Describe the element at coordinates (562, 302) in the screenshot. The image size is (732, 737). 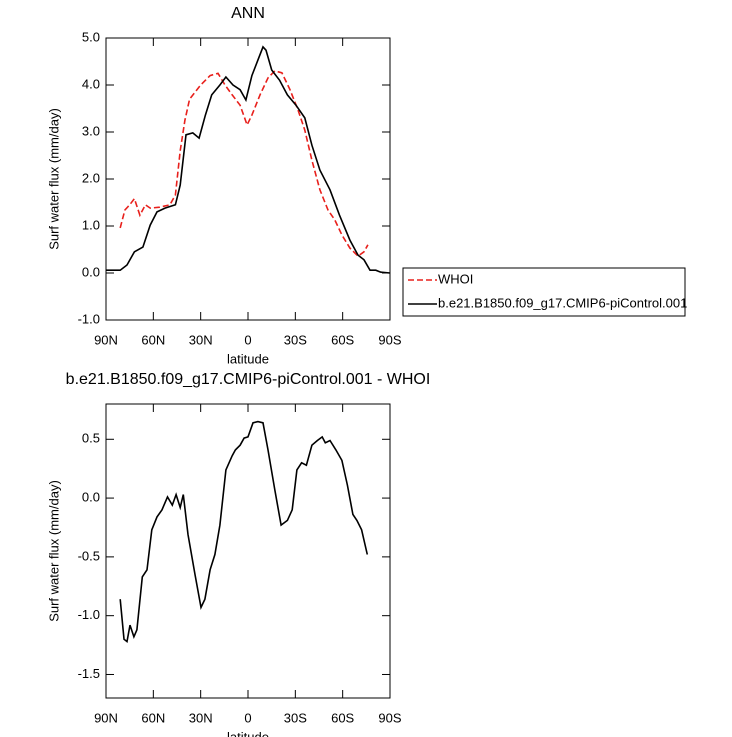
I see `legend-label: b.e21.B1850.f09_g17.CMIP6-piControl.001` at that location.